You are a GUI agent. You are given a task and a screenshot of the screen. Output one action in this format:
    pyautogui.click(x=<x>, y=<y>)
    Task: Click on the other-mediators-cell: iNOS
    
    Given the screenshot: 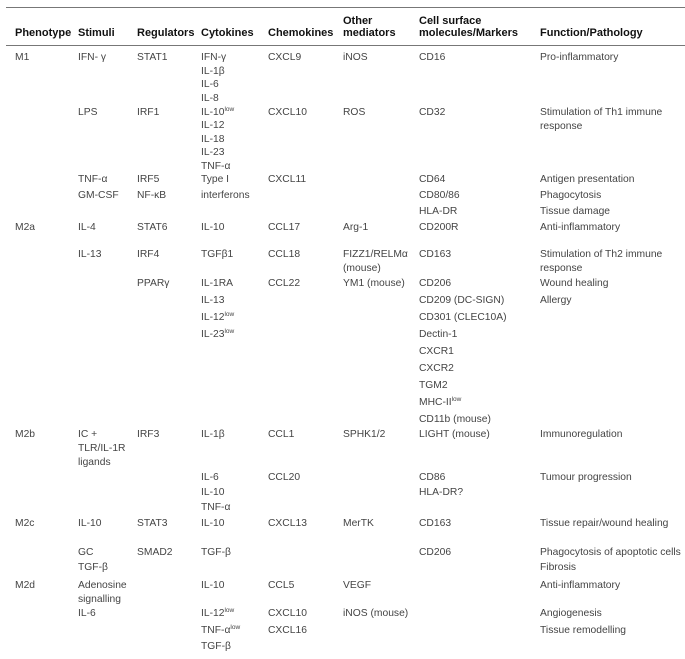 What is the action you would take?
    pyautogui.click(x=355, y=57)
    